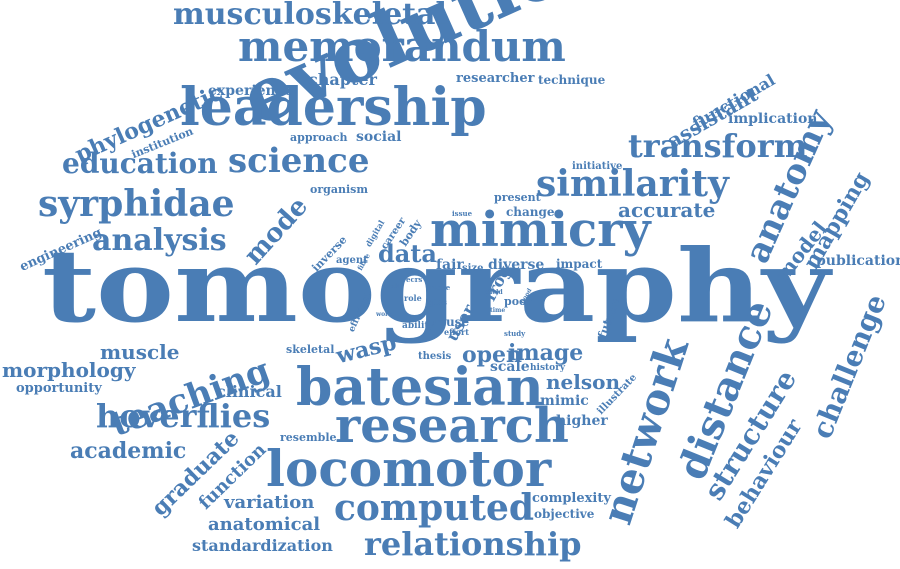  Describe the element at coordinates (352, 260) in the screenshot. I see `word: agent` at that location.